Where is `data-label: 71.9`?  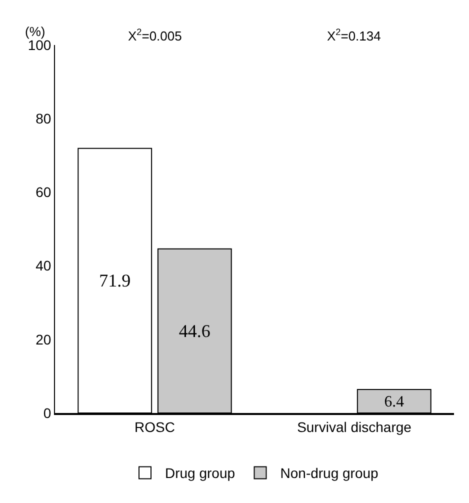
data-label: 71.9 is located at coordinates (115, 280).